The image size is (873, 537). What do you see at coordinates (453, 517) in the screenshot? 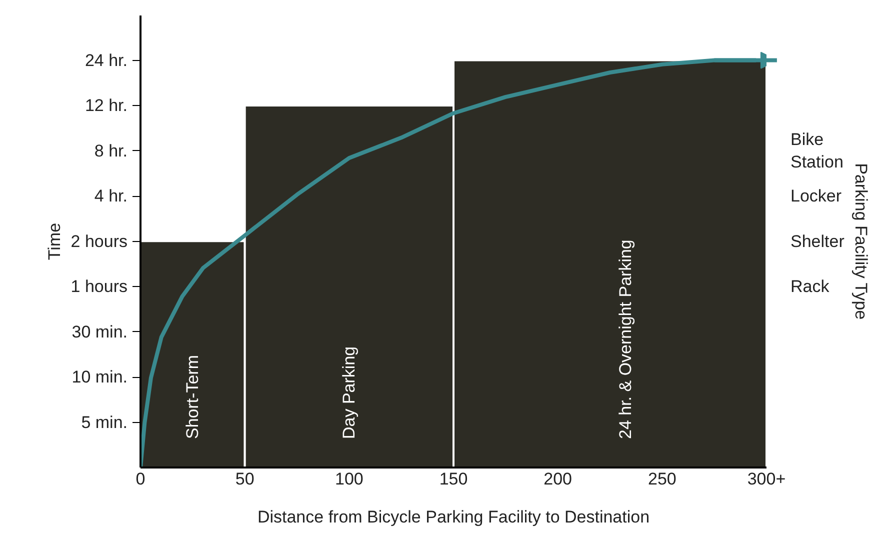
I see `x-axis-title: Distance from Bicycle Parking Facility to Destination` at bounding box center [453, 517].